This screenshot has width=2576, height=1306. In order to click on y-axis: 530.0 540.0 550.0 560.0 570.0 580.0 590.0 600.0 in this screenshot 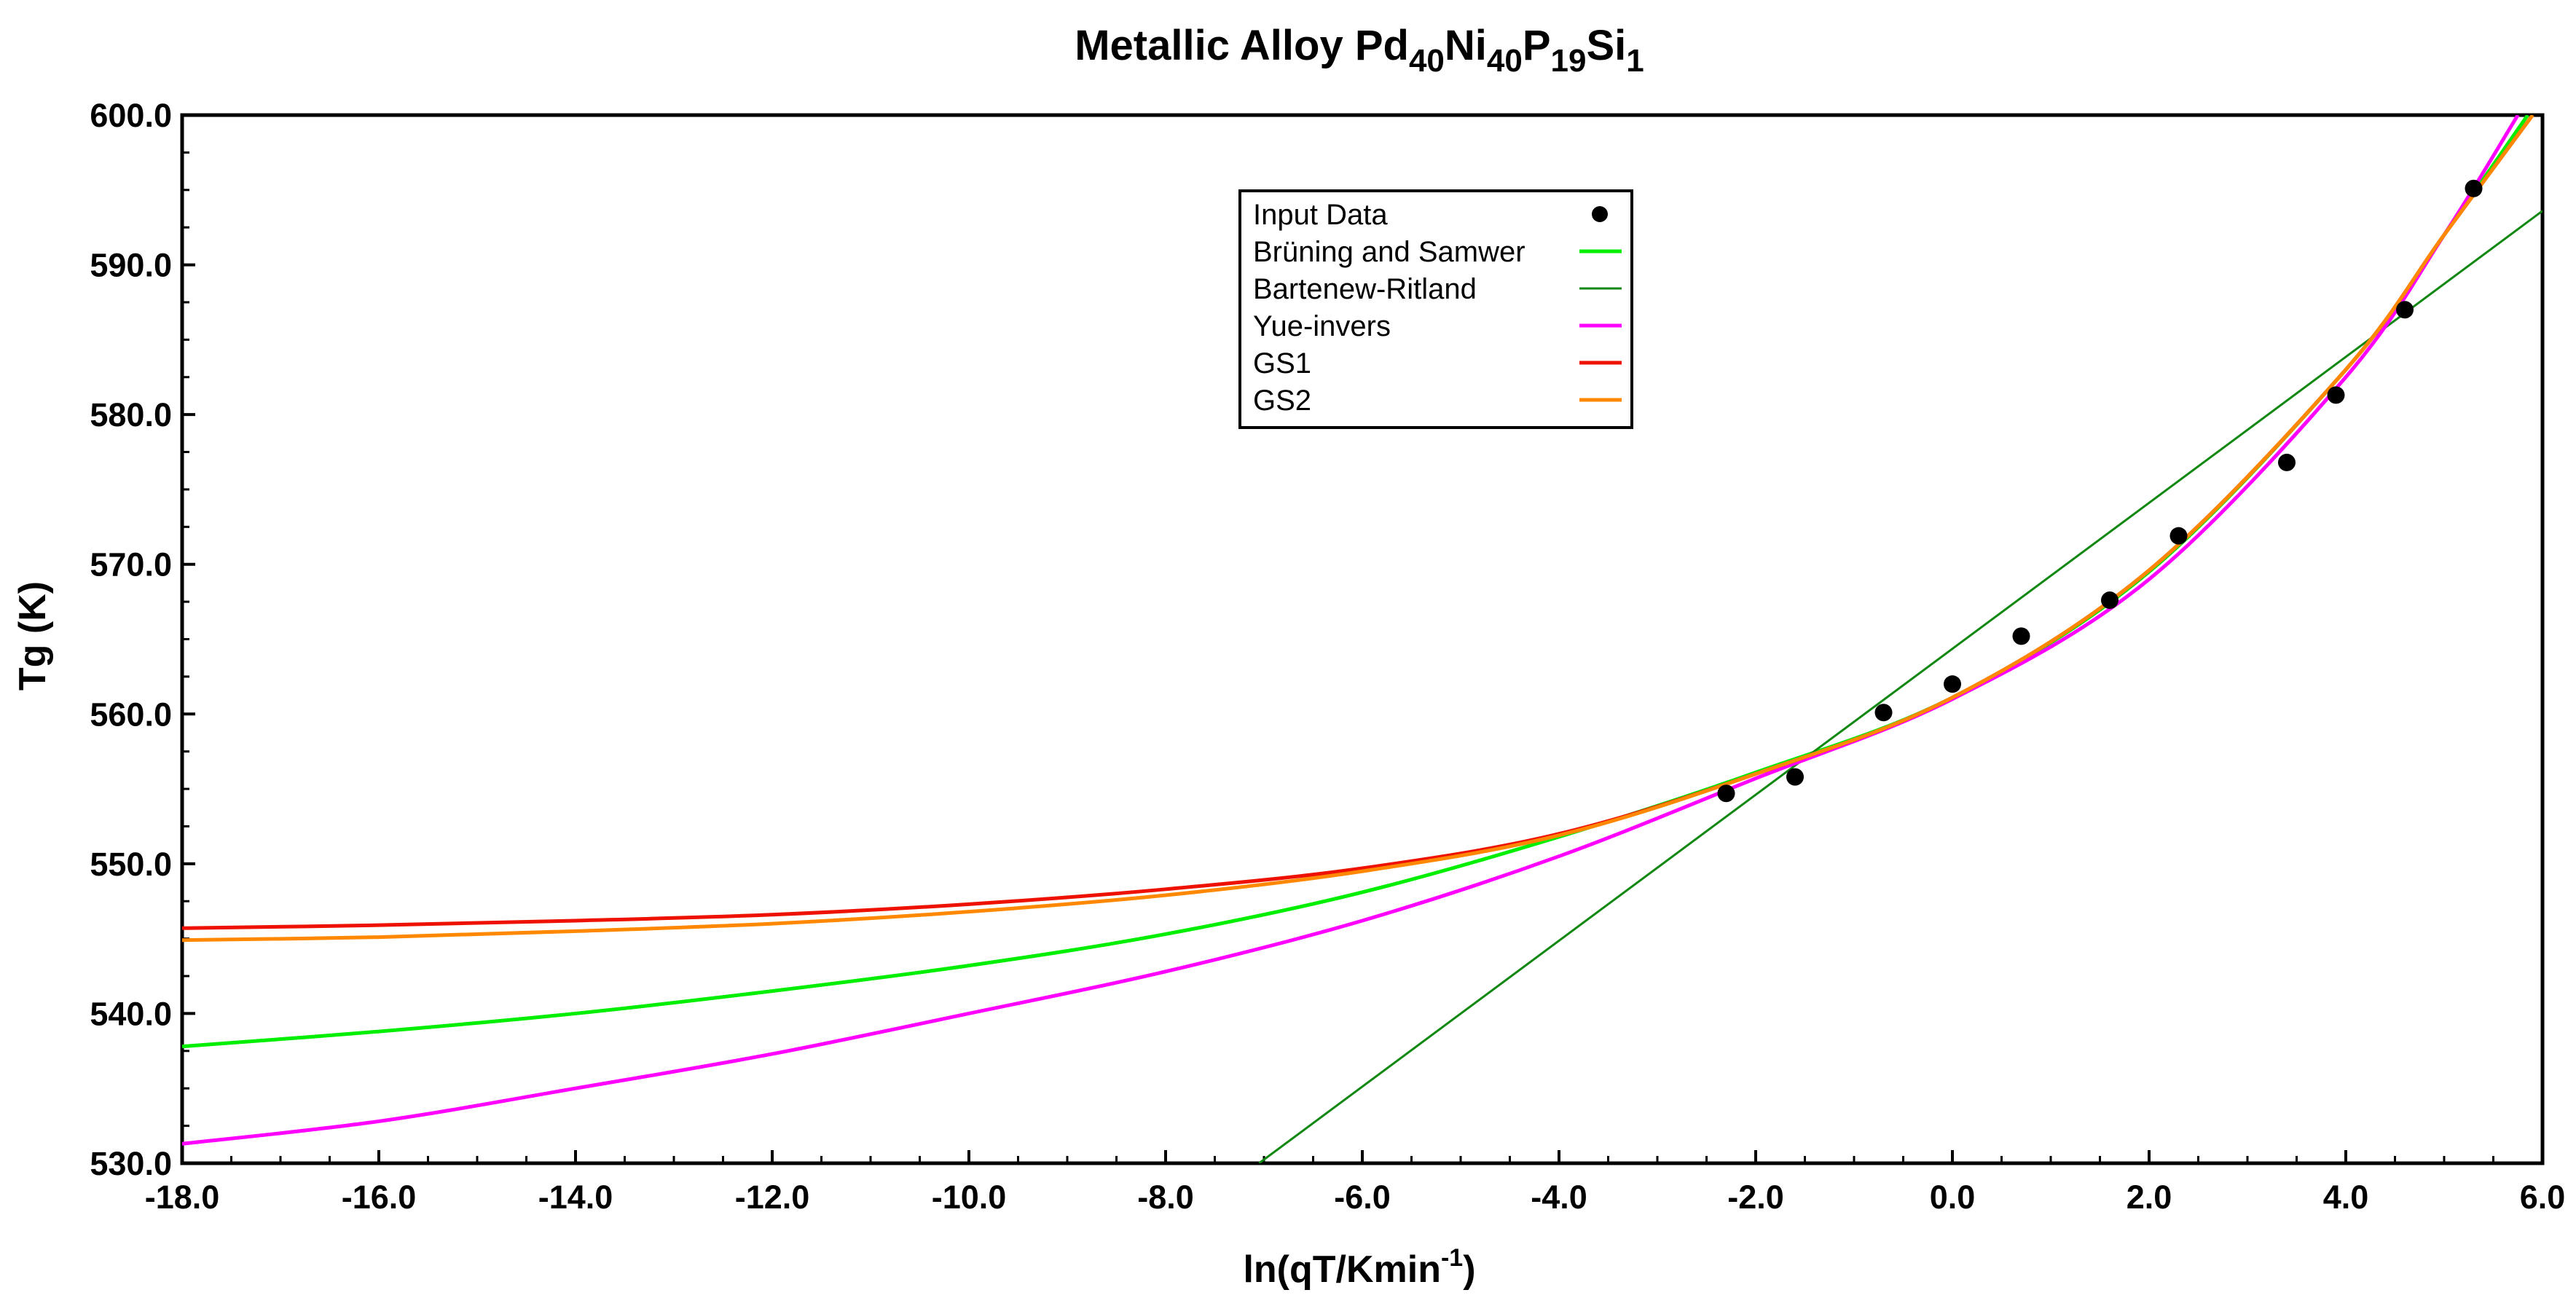, I will do `click(142, 639)`.